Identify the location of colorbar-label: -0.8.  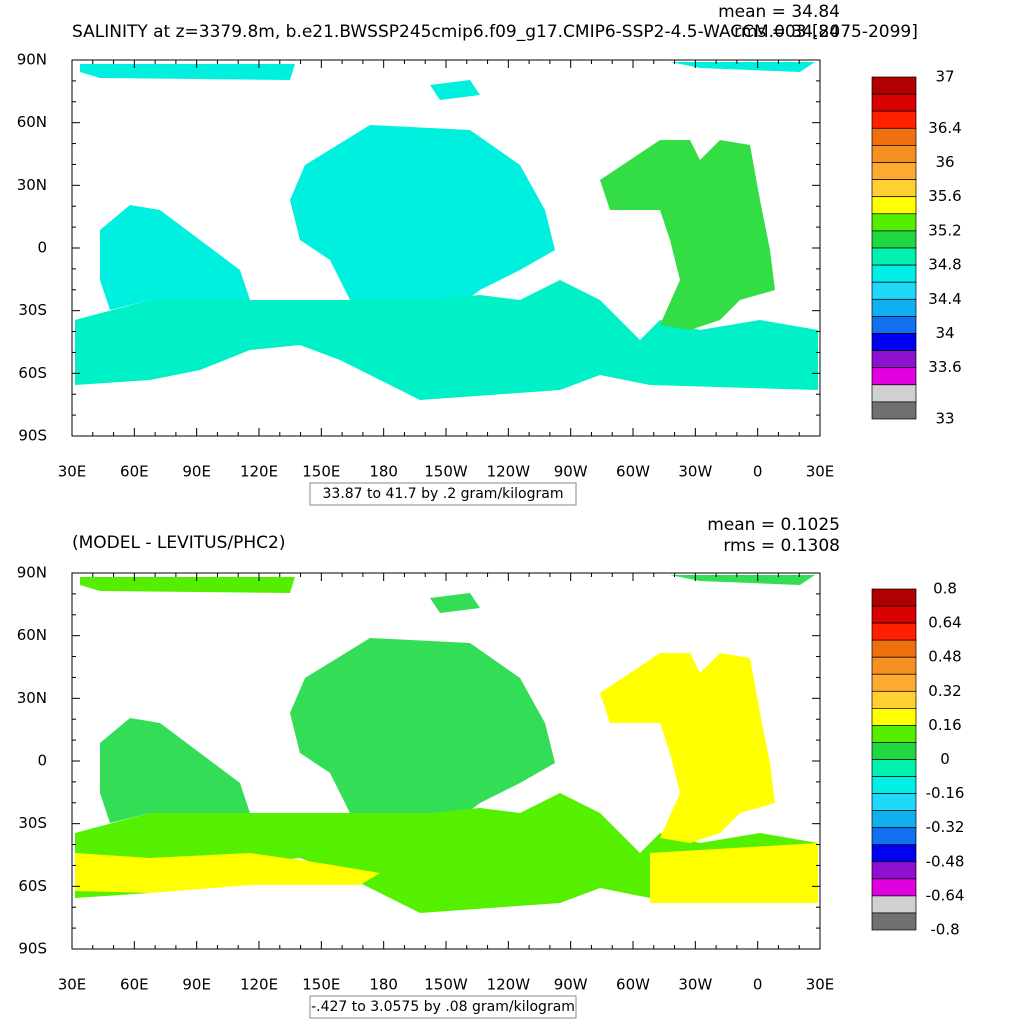
(944, 930).